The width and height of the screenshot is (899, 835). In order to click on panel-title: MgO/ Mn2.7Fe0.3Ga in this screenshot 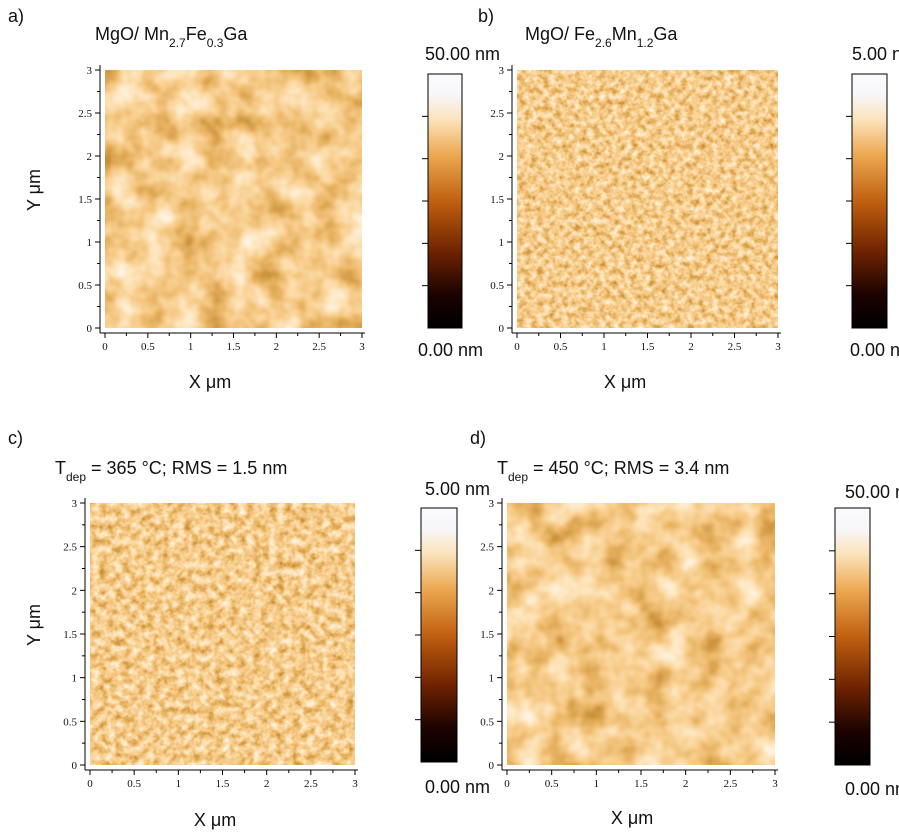, I will do `click(171, 37)`.